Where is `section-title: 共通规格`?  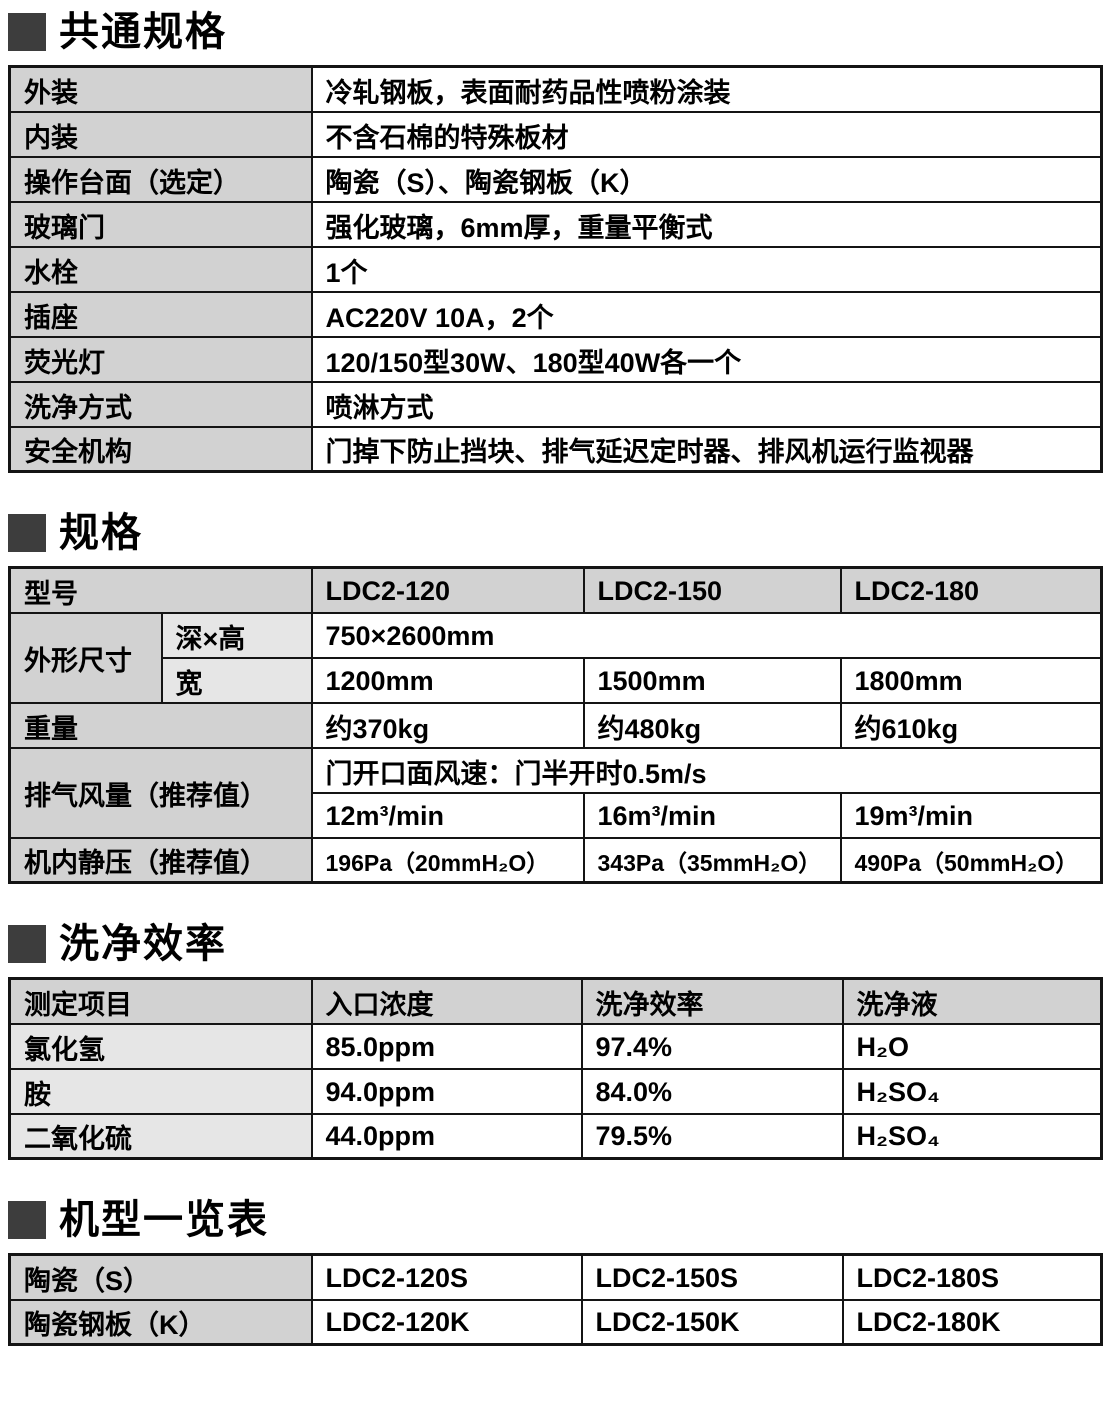 section-title: 共通规格 is located at coordinates (143, 32).